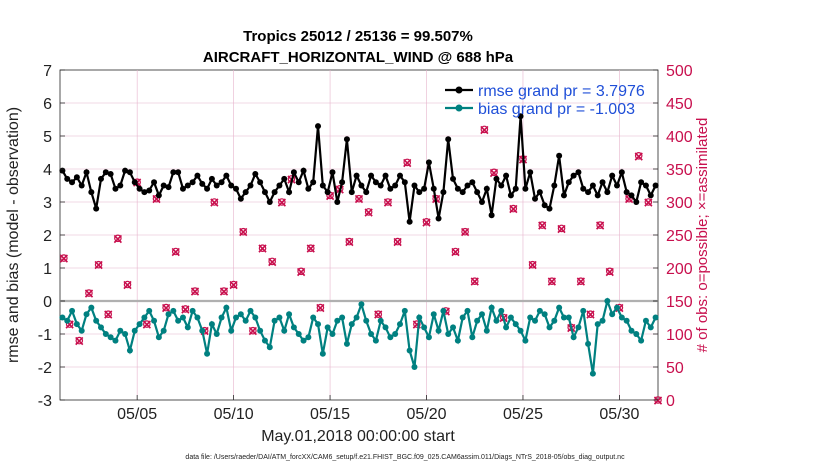 The height and width of the screenshot is (470, 830). I want to click on chart-title-line2: AIRCRAFT_HORIZONTAL_WIND @ 688 hPa, so click(358, 57).